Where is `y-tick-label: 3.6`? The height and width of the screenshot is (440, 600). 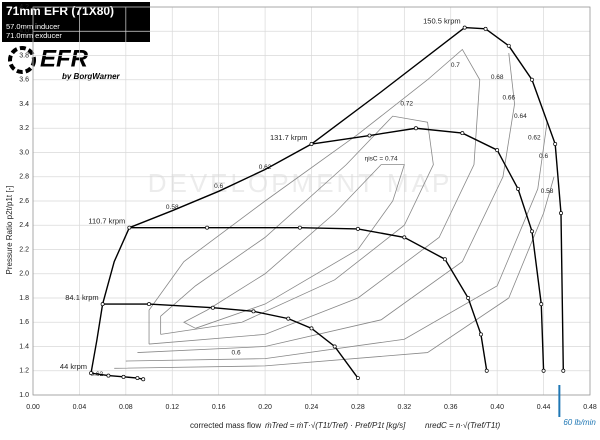
y-tick-label: 3.6 is located at coordinates (24, 80).